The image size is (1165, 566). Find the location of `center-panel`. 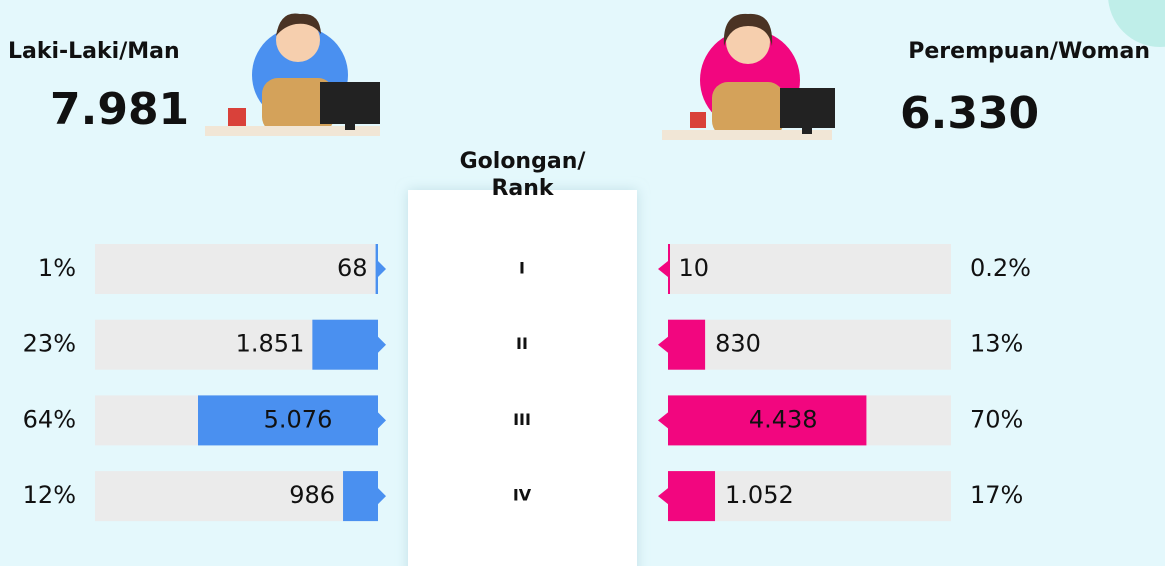

center-panel is located at coordinates (522, 378).